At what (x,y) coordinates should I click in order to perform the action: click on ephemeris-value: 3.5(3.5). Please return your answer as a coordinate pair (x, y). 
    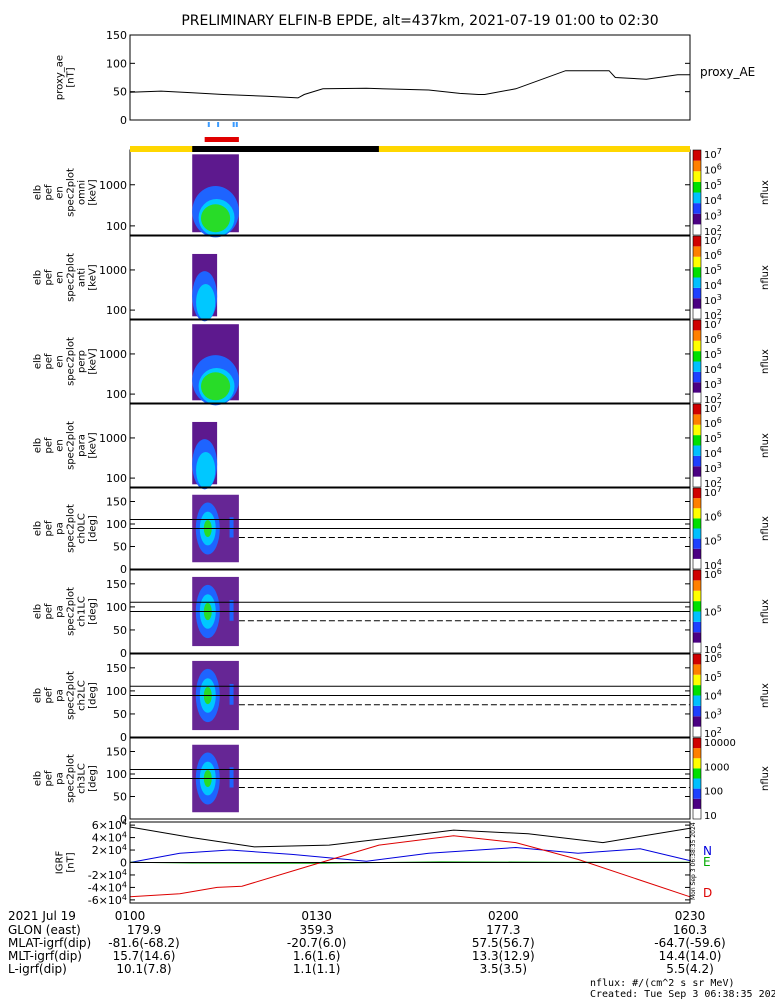
    Looking at the image, I should click on (504, 969).